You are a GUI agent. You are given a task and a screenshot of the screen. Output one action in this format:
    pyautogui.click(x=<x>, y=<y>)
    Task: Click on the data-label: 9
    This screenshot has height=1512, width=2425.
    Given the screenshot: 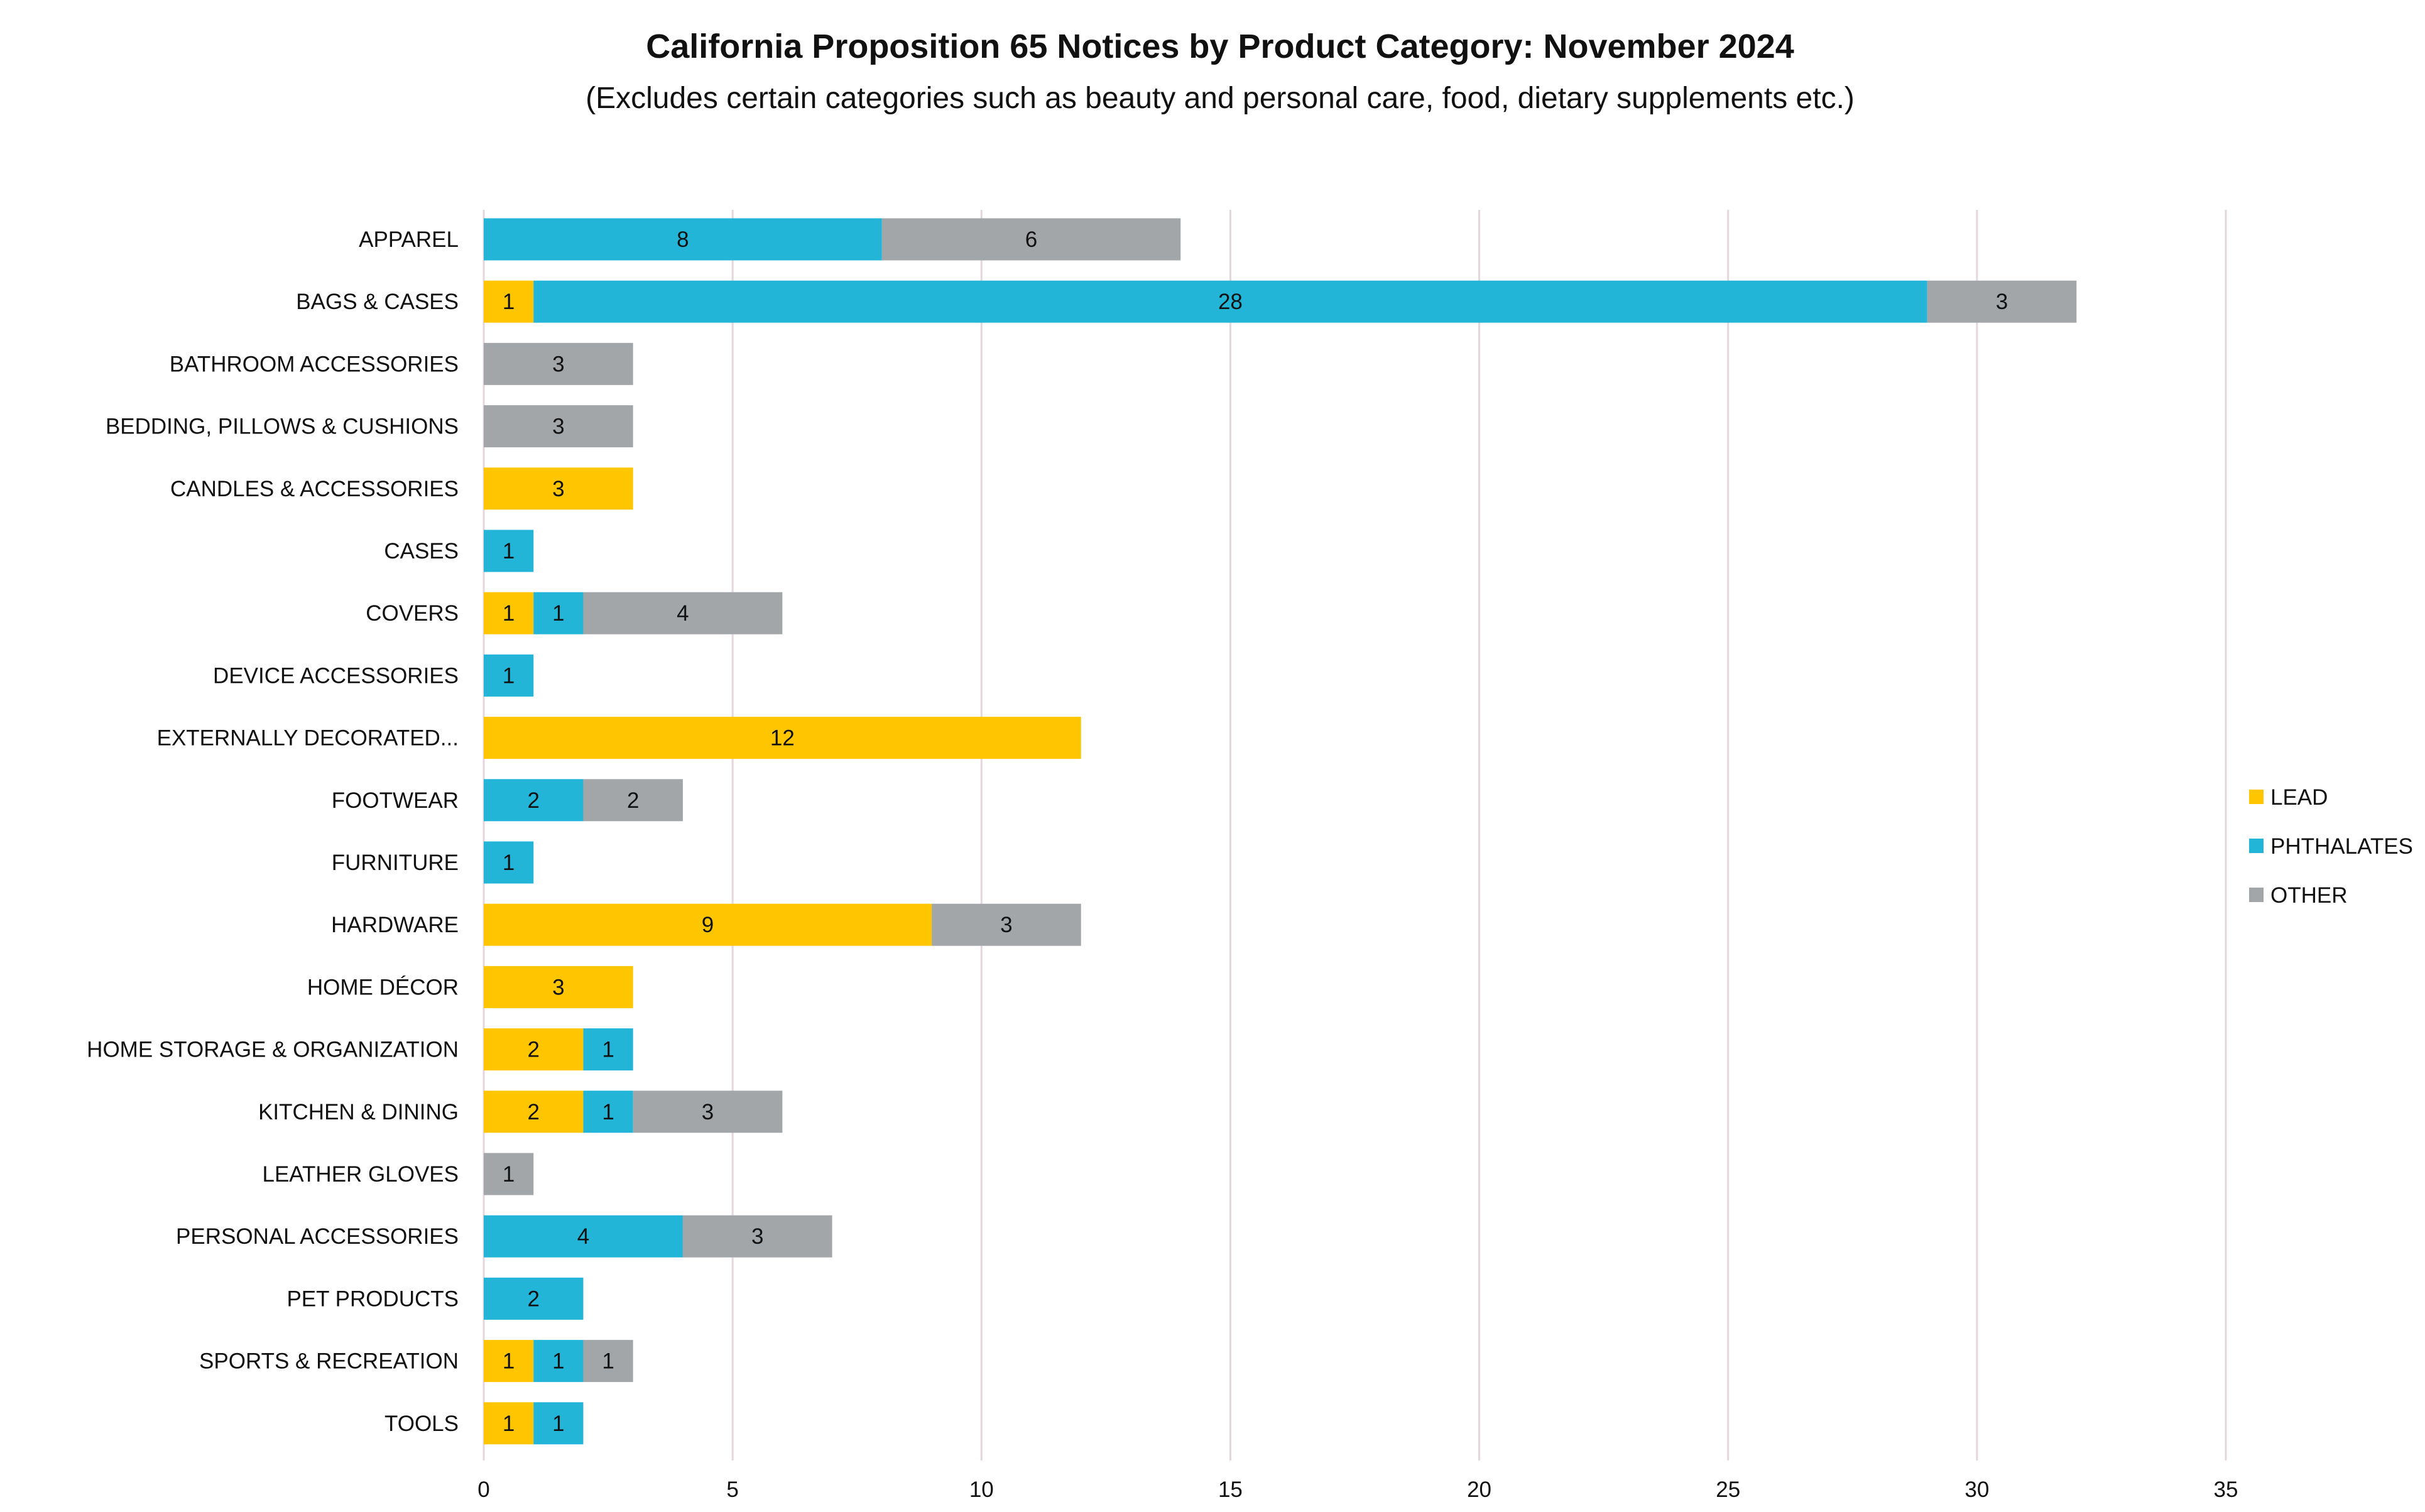 What is the action you would take?
    pyautogui.click(x=708, y=925)
    